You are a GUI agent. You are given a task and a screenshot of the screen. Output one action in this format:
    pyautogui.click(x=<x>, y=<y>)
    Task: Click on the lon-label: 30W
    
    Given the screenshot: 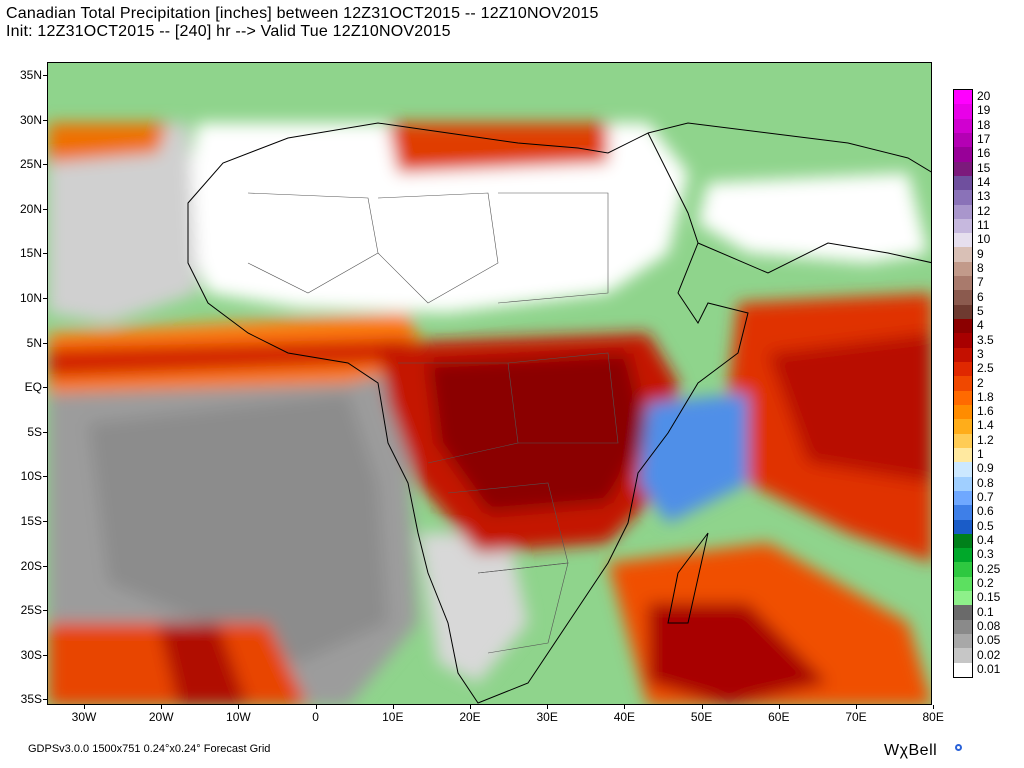 What is the action you would take?
    pyautogui.click(x=84, y=717)
    